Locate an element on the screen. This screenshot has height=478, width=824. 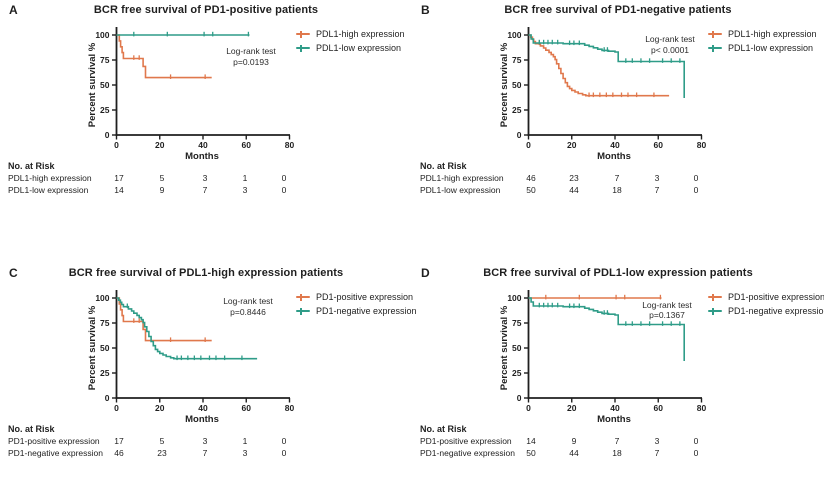
panel-letter: B is located at coordinates (425, 10).